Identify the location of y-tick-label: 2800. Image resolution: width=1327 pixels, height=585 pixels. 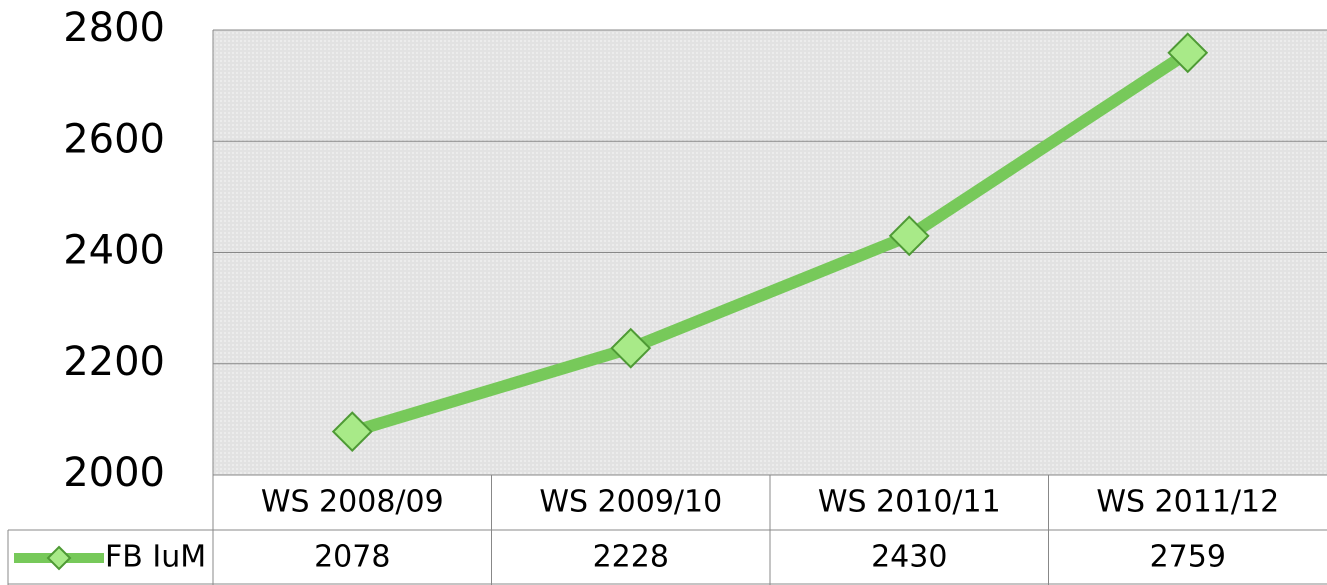
(114, 28).